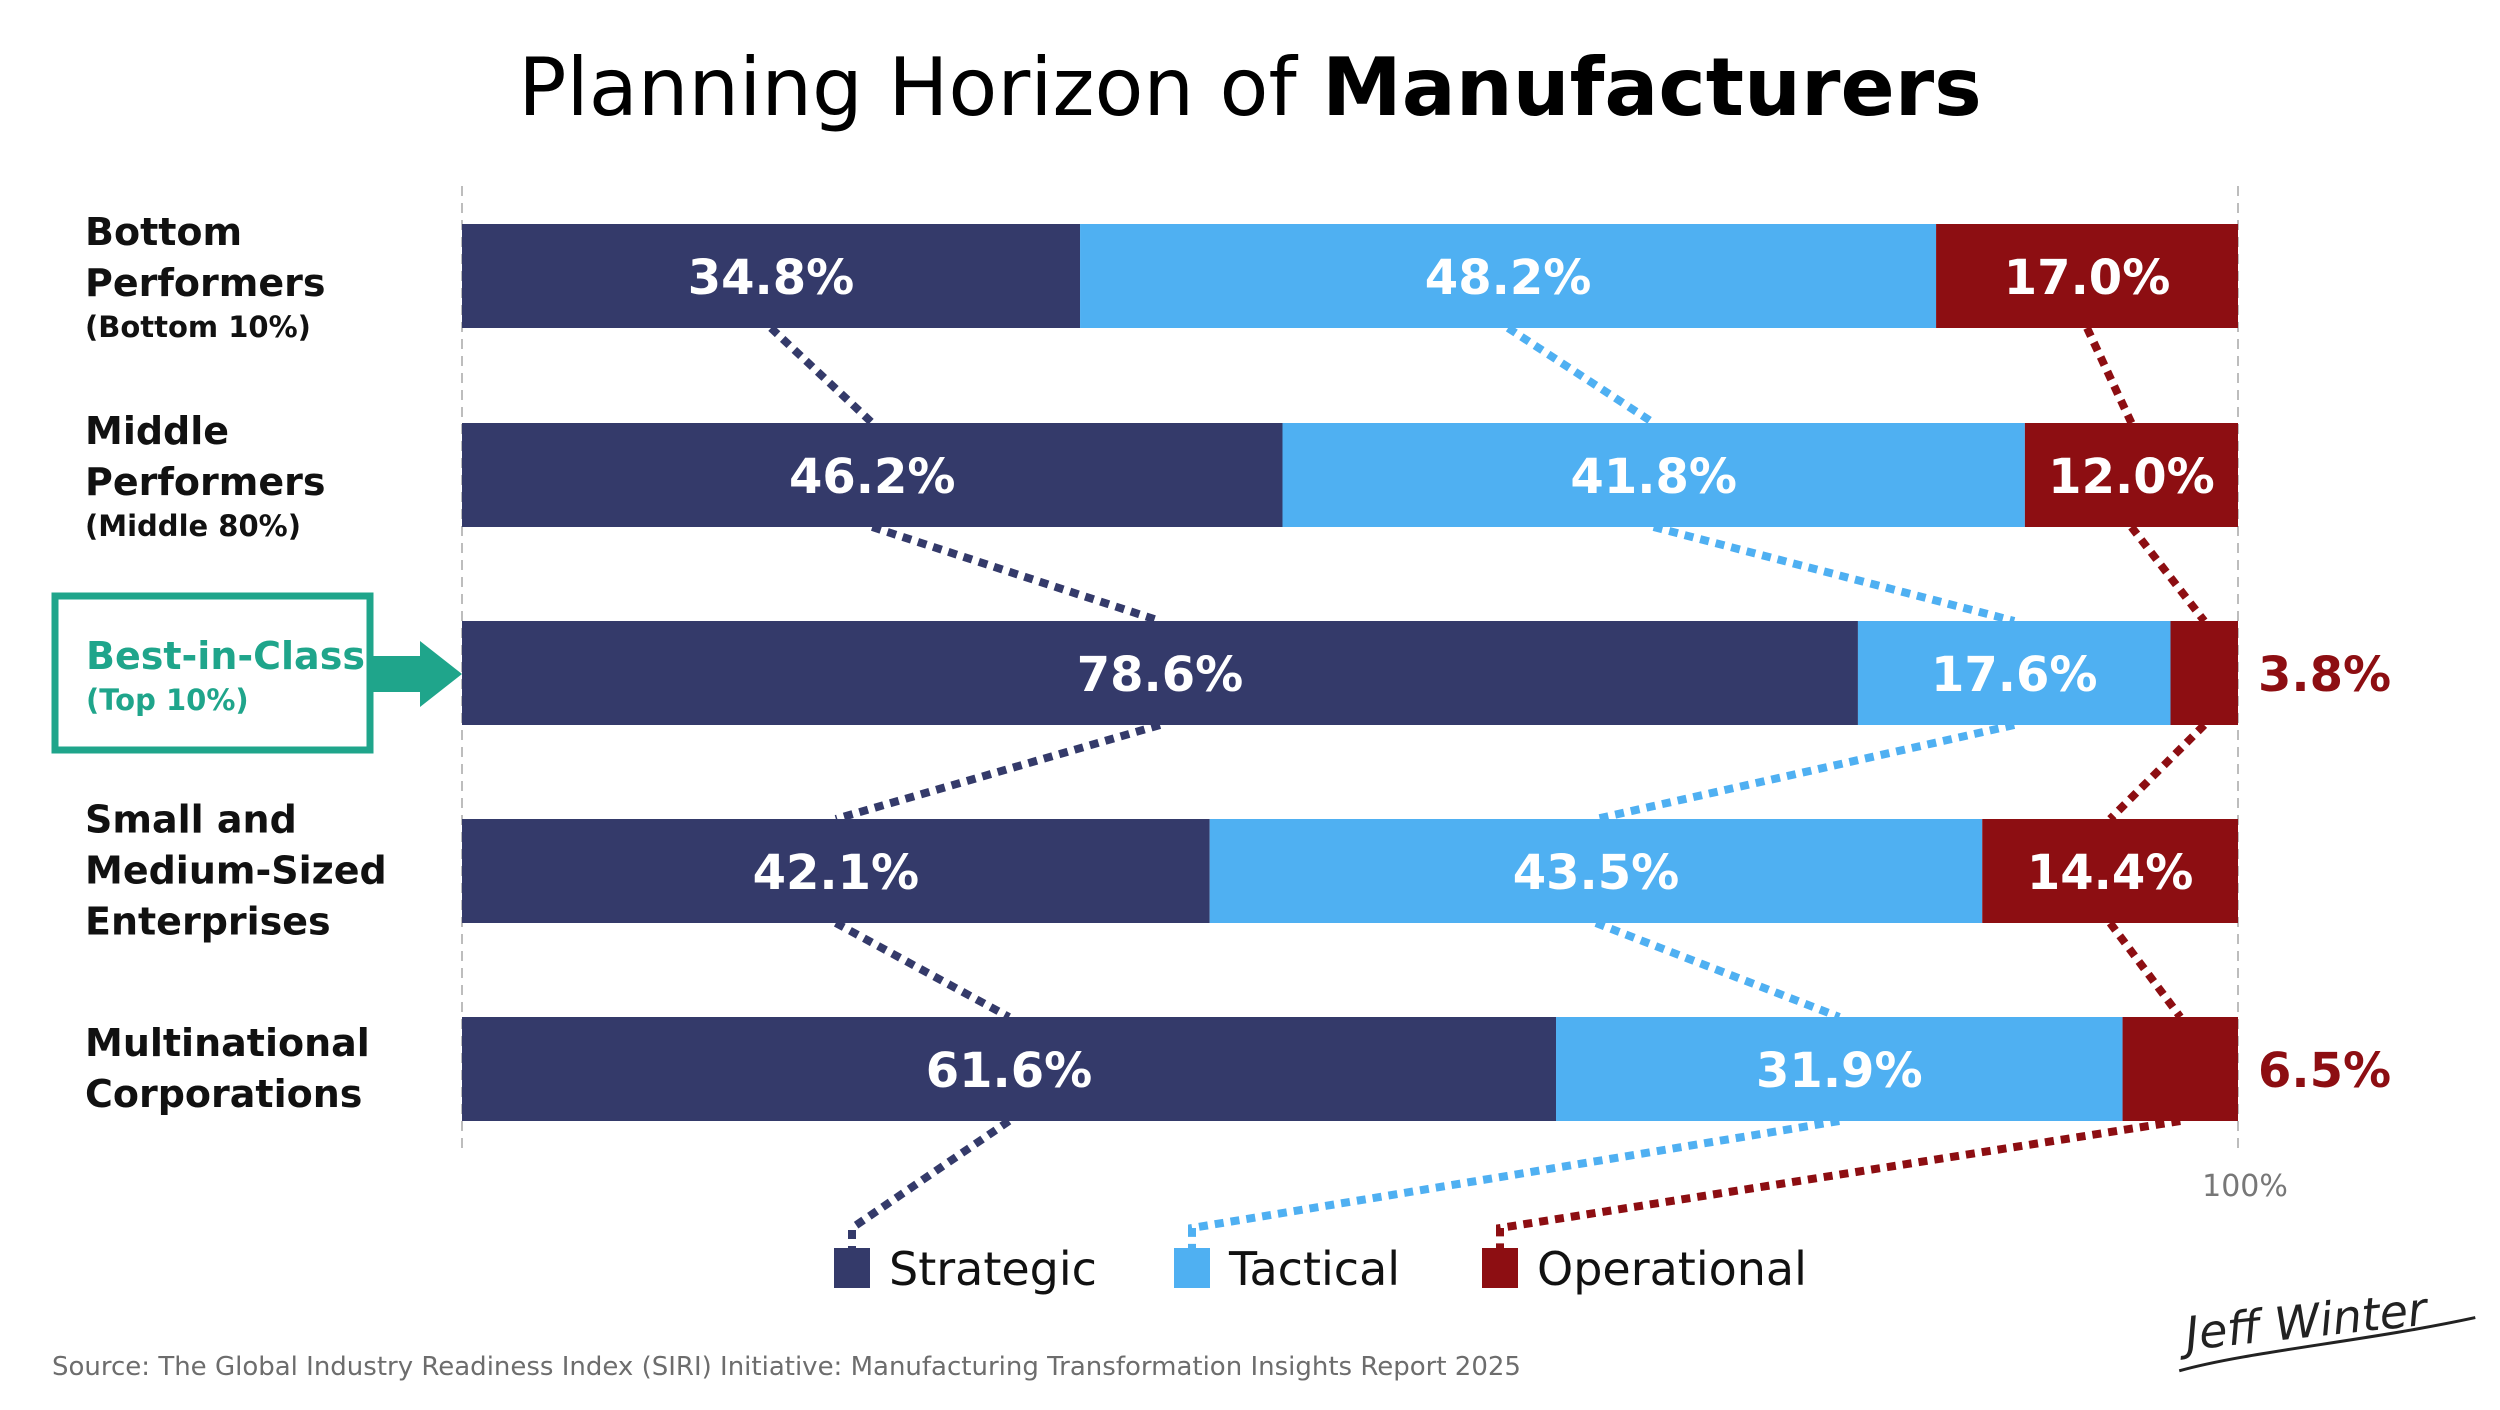 The width and height of the screenshot is (2500, 1410). What do you see at coordinates (167, 700) in the screenshot?
I see `category-sublabel: (Top 10%)` at bounding box center [167, 700].